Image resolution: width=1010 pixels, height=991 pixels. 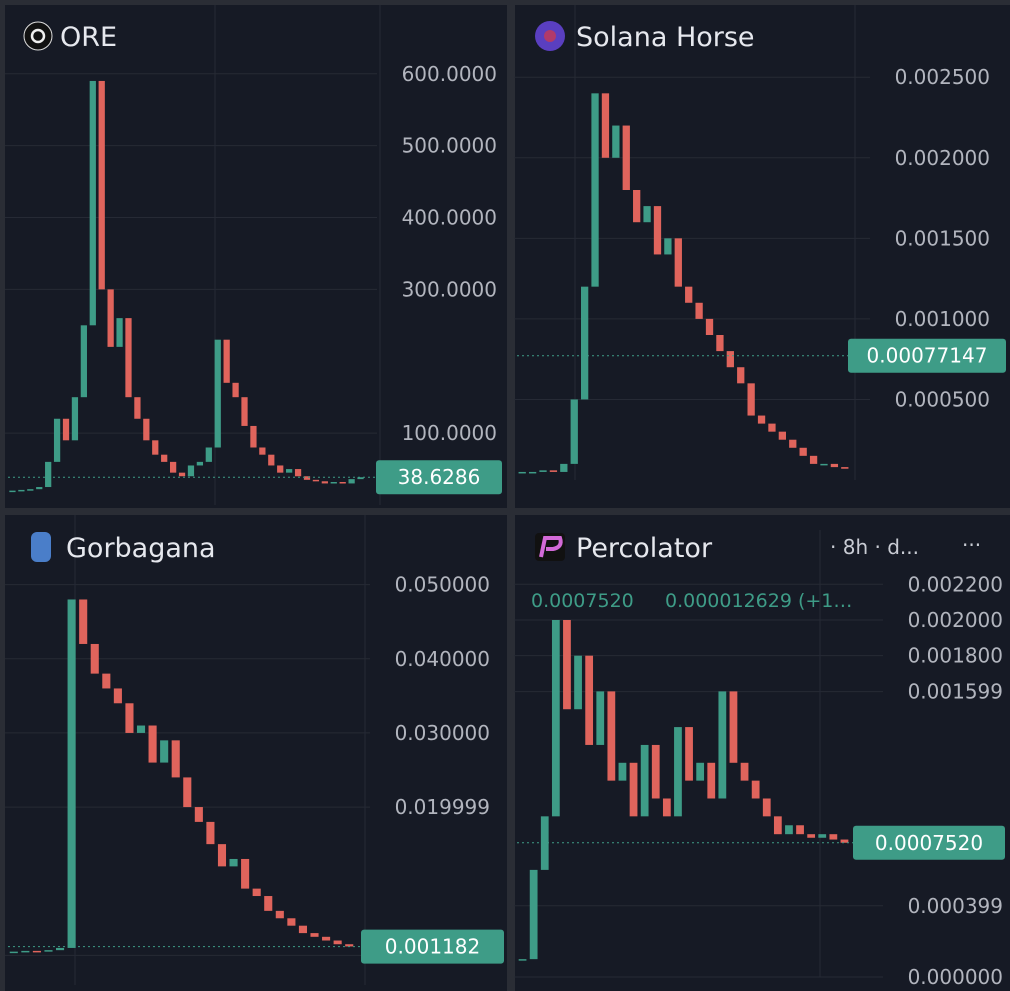 What do you see at coordinates (442, 585) in the screenshot?
I see `y-tick-label: 0.050000` at bounding box center [442, 585].